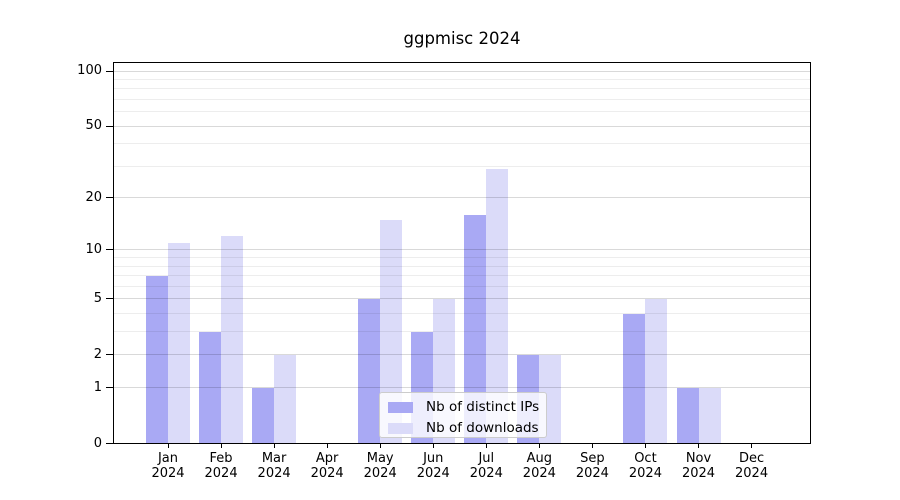  I want to click on x-tick-label-oct: Oct 2024, so click(645, 466).